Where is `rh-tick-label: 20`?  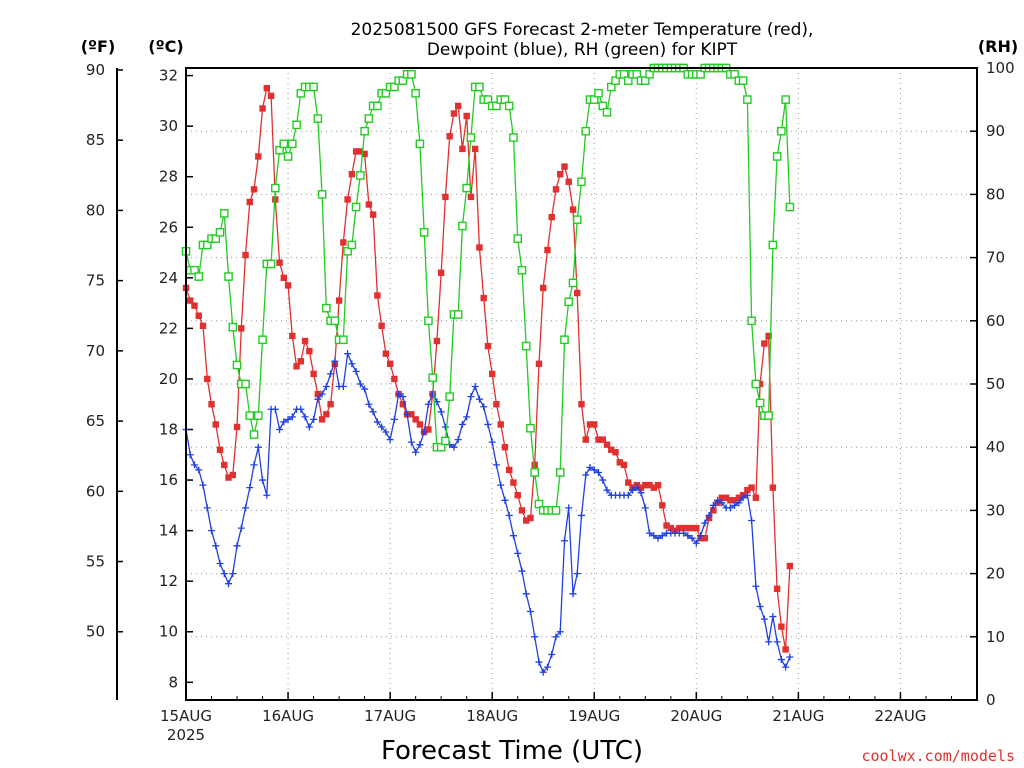 rh-tick-label: 20 is located at coordinates (995, 574).